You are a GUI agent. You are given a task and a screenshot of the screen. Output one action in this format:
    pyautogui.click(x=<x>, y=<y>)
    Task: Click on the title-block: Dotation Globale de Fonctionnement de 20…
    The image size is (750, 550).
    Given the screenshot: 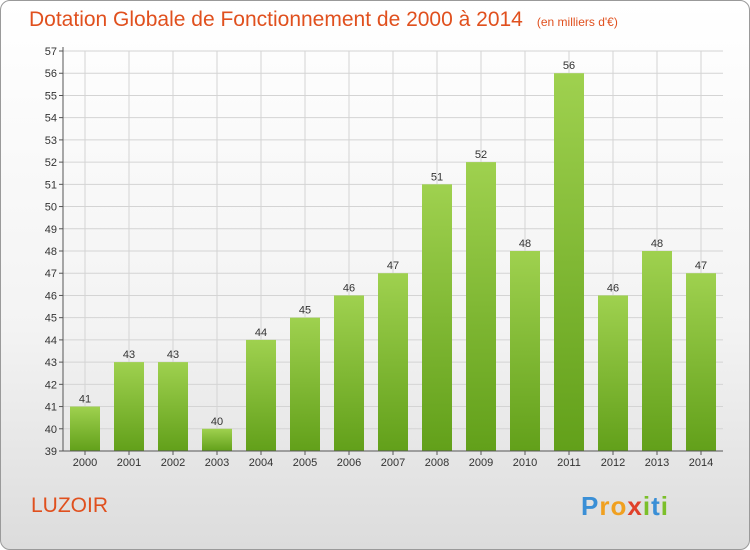 What is the action you would take?
    pyautogui.click(x=323, y=20)
    